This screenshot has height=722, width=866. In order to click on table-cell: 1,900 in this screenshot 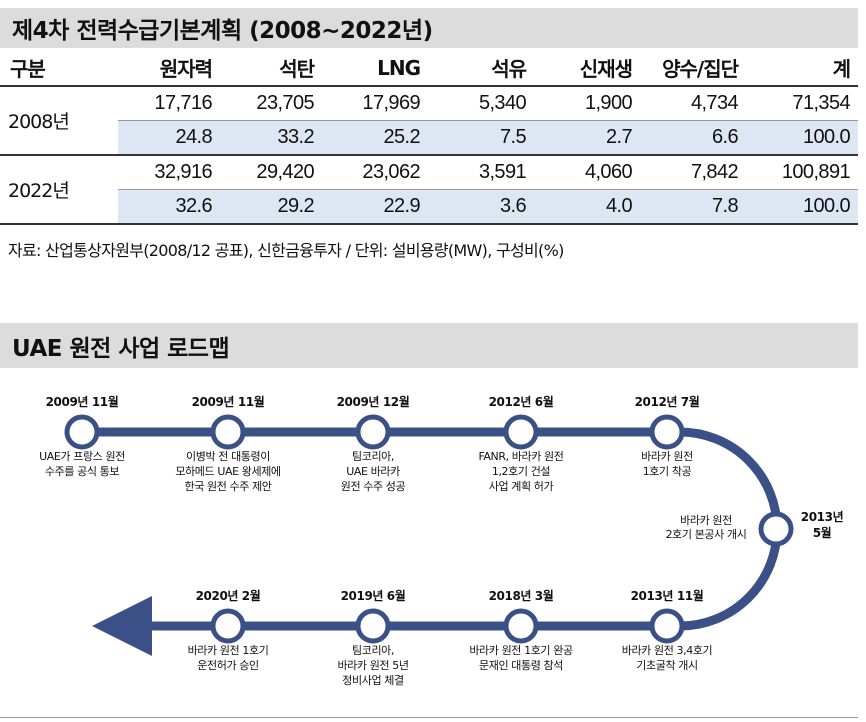, I will do `click(587, 103)`.